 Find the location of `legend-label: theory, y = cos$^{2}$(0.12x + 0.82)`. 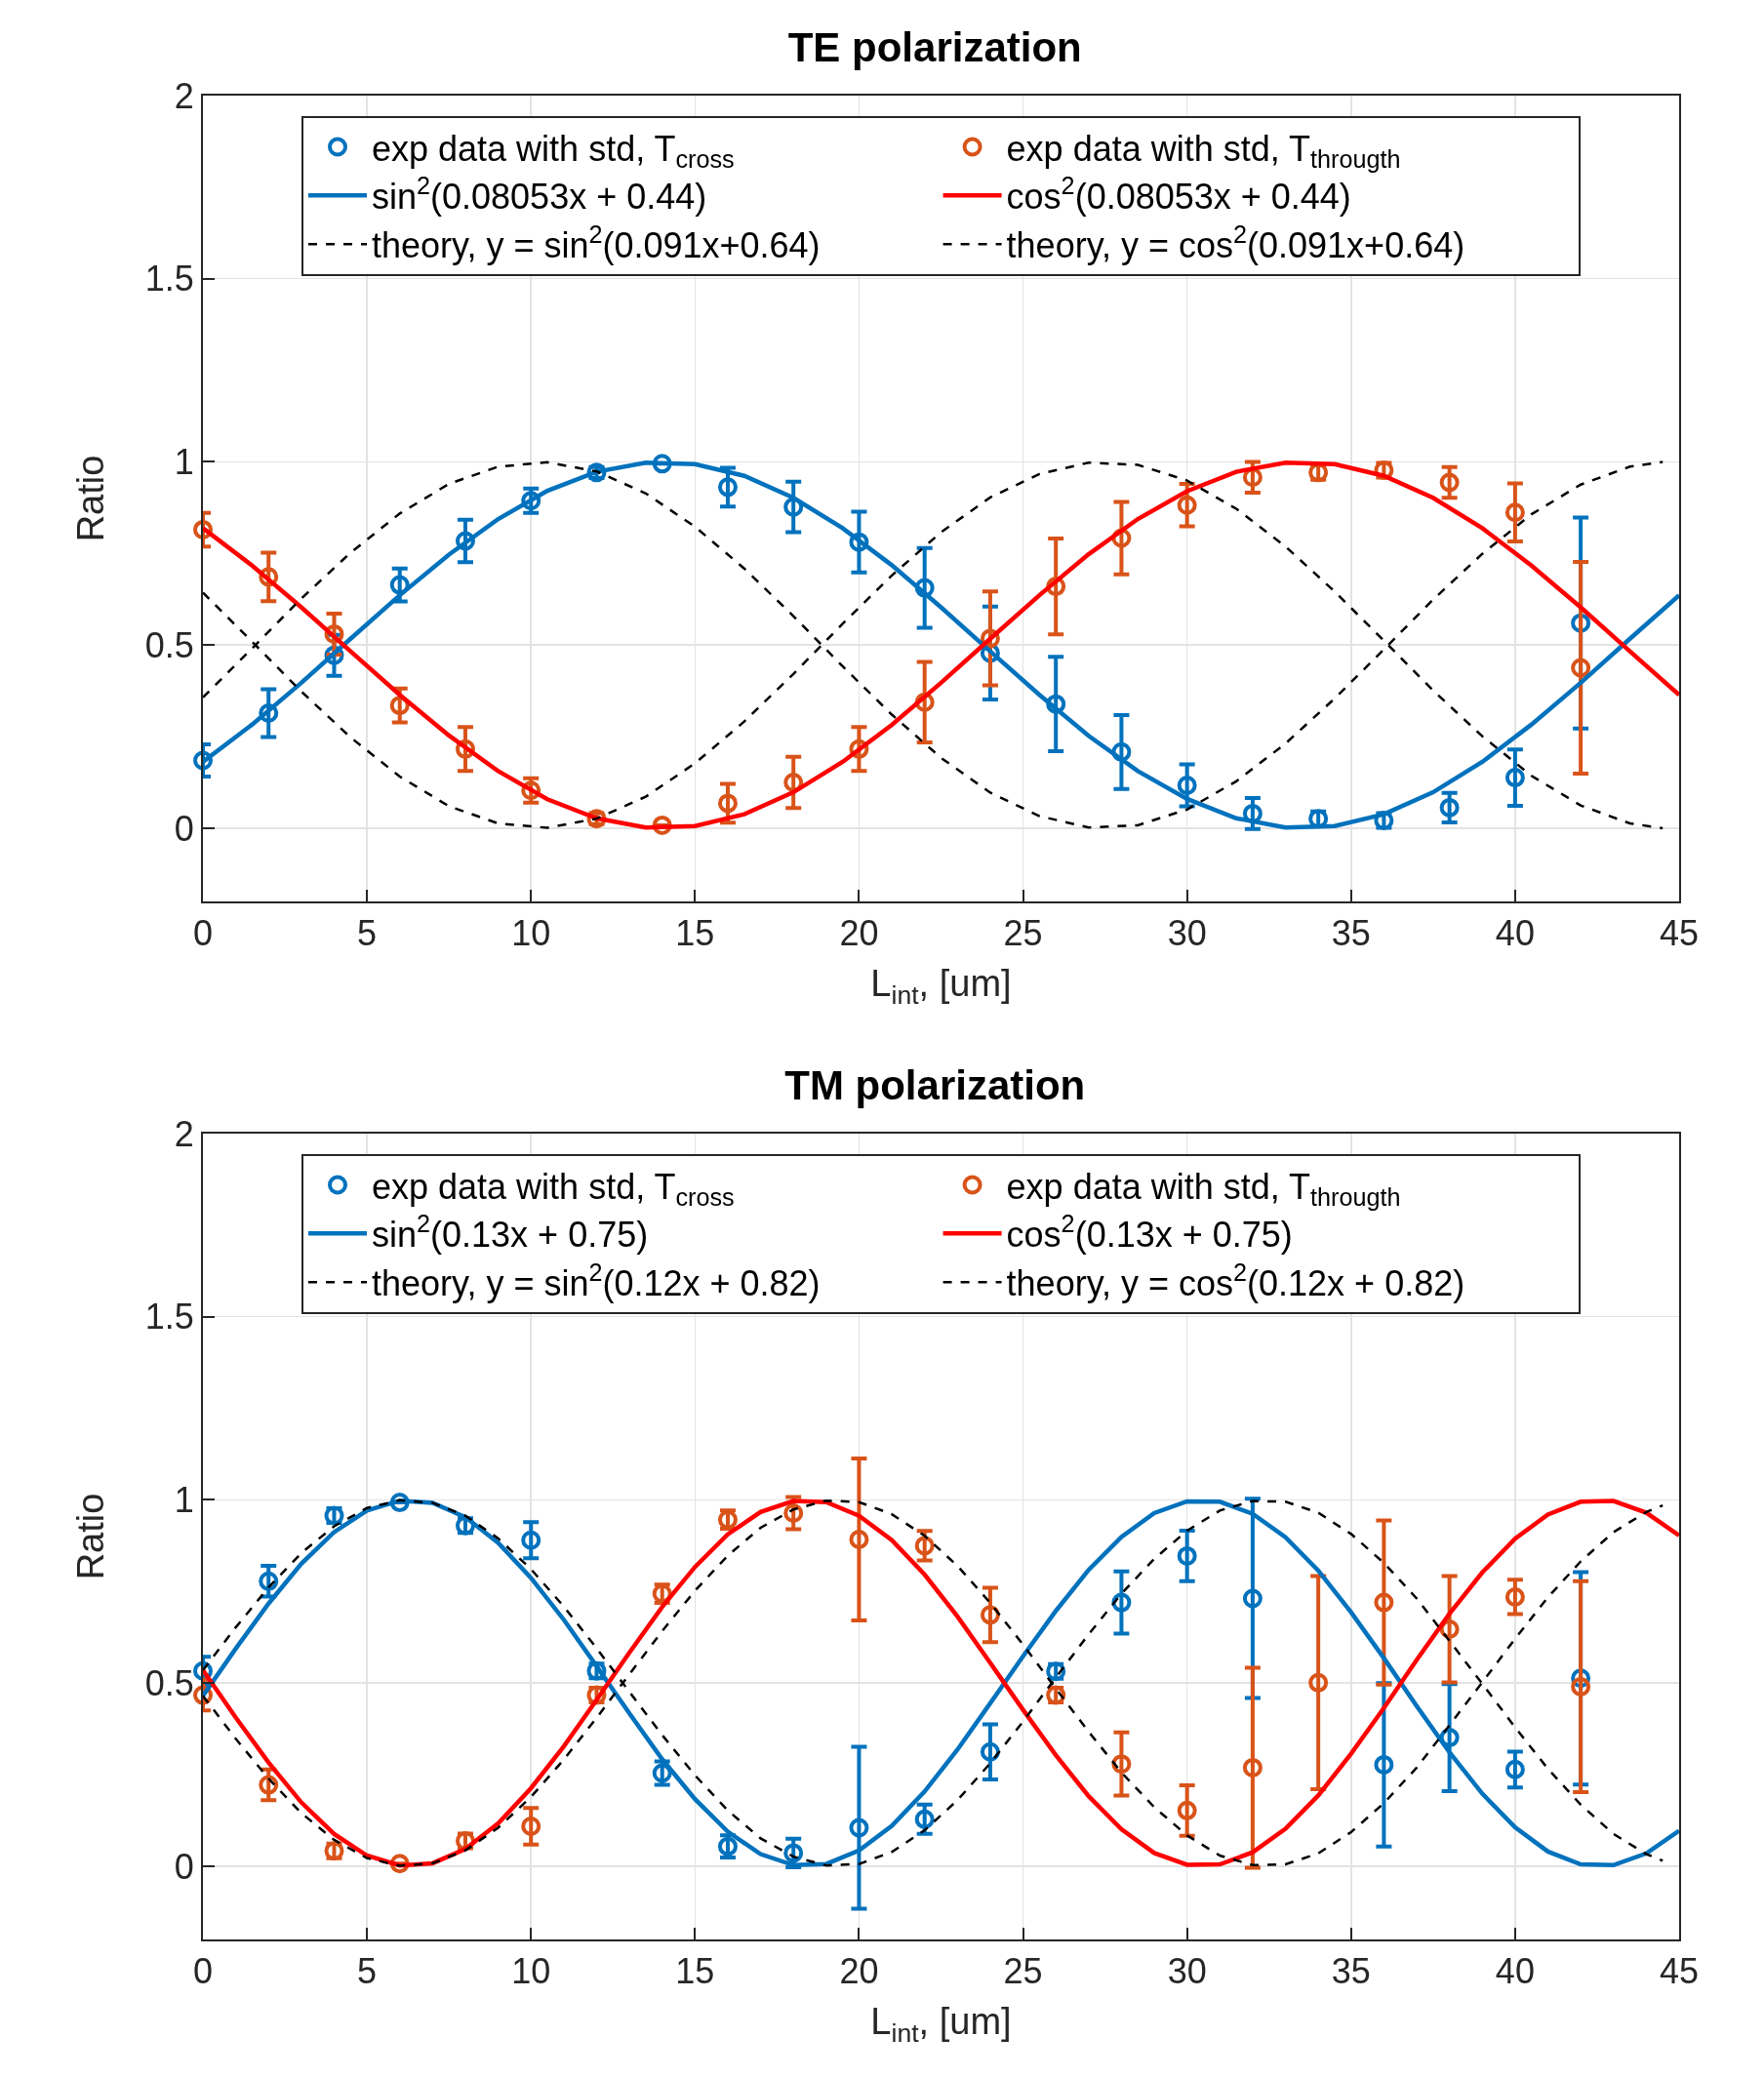

legend-label: theory, y = cos$^{2}$(0.12x + 0.82) is located at coordinates (1236, 1281).